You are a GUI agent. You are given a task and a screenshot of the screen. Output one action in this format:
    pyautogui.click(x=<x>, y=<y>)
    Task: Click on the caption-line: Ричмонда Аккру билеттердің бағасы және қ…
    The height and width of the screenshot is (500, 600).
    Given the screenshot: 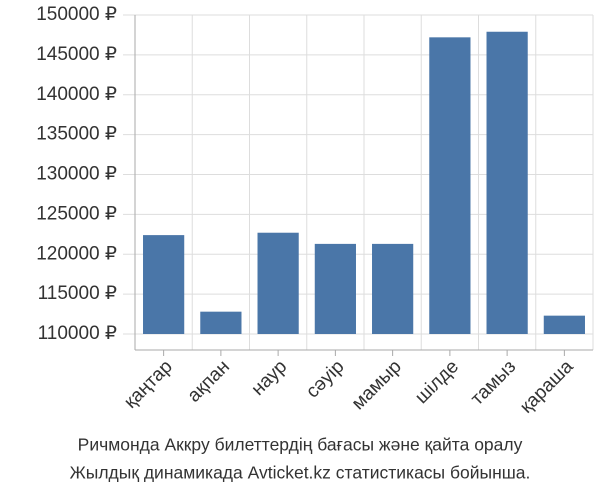 What is the action you would take?
    pyautogui.click(x=300, y=445)
    